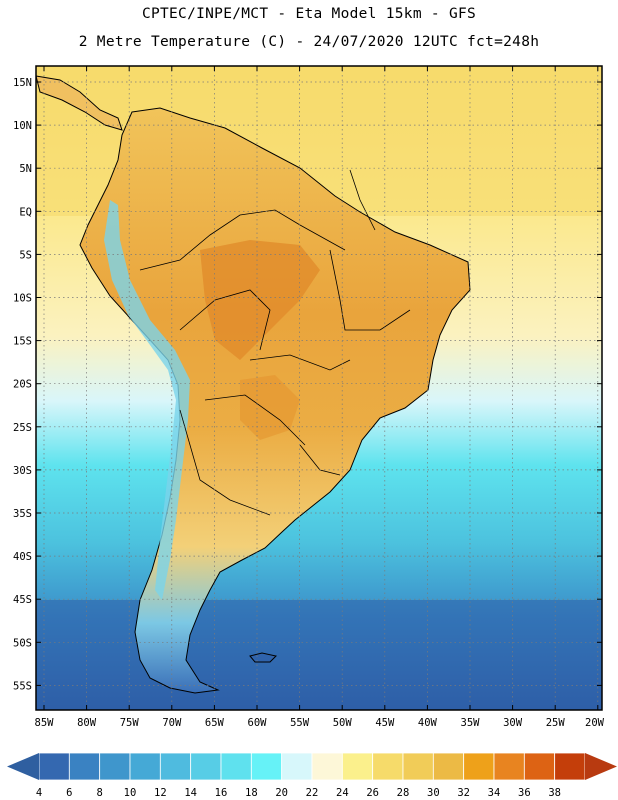 This screenshot has height=800, width=618. Describe the element at coordinates (270, 407) in the screenshot. I see `hot-south-interior` at that location.